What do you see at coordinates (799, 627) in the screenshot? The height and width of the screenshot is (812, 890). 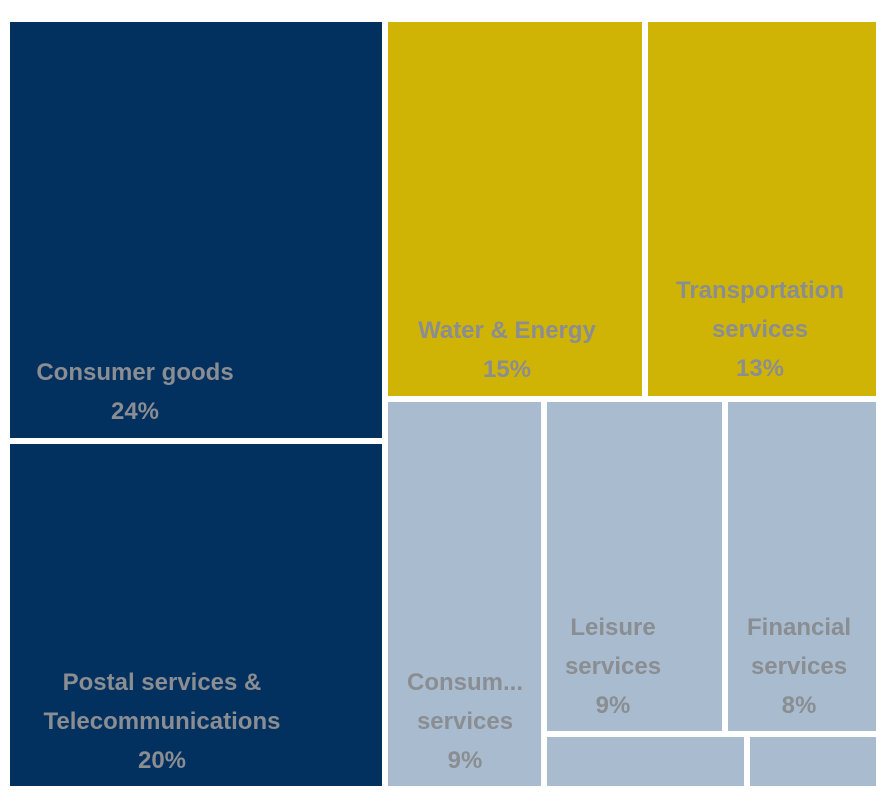 I see `tile-category-label: Financial` at bounding box center [799, 627].